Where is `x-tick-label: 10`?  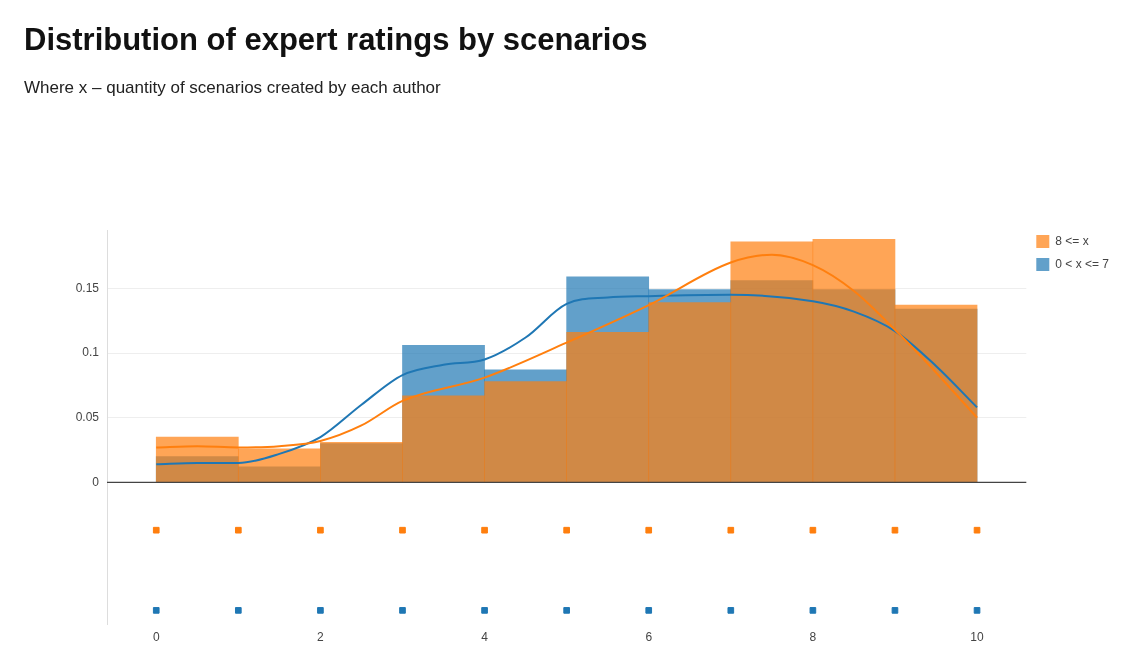 x-tick-label: 10 is located at coordinates (977, 637).